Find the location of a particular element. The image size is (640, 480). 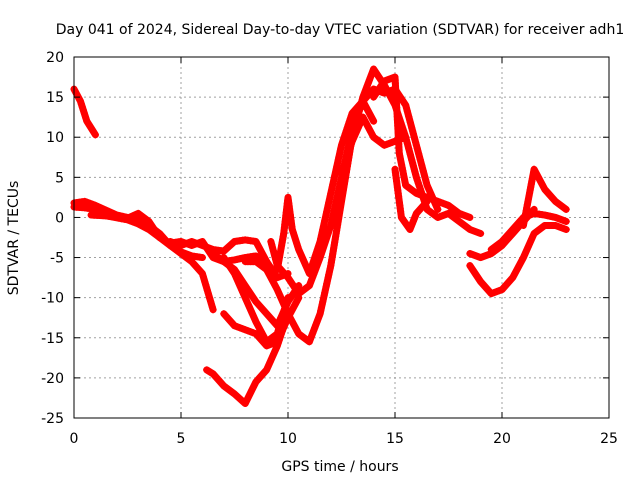

y-tick-label: -20 is located at coordinates (52, 379).